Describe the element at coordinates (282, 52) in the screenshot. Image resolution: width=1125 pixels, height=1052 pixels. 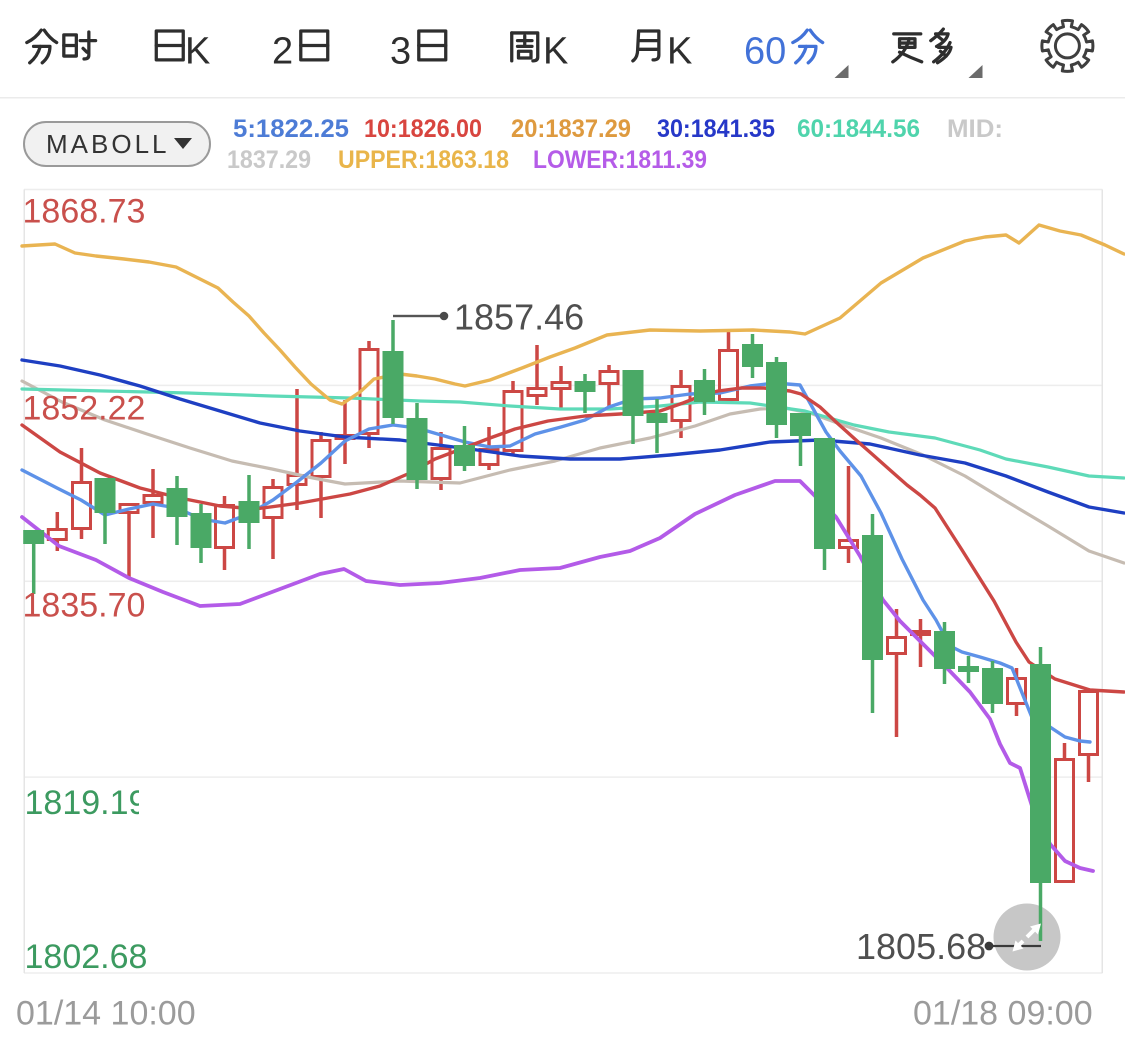
I see `svg-text: 2` at that location.